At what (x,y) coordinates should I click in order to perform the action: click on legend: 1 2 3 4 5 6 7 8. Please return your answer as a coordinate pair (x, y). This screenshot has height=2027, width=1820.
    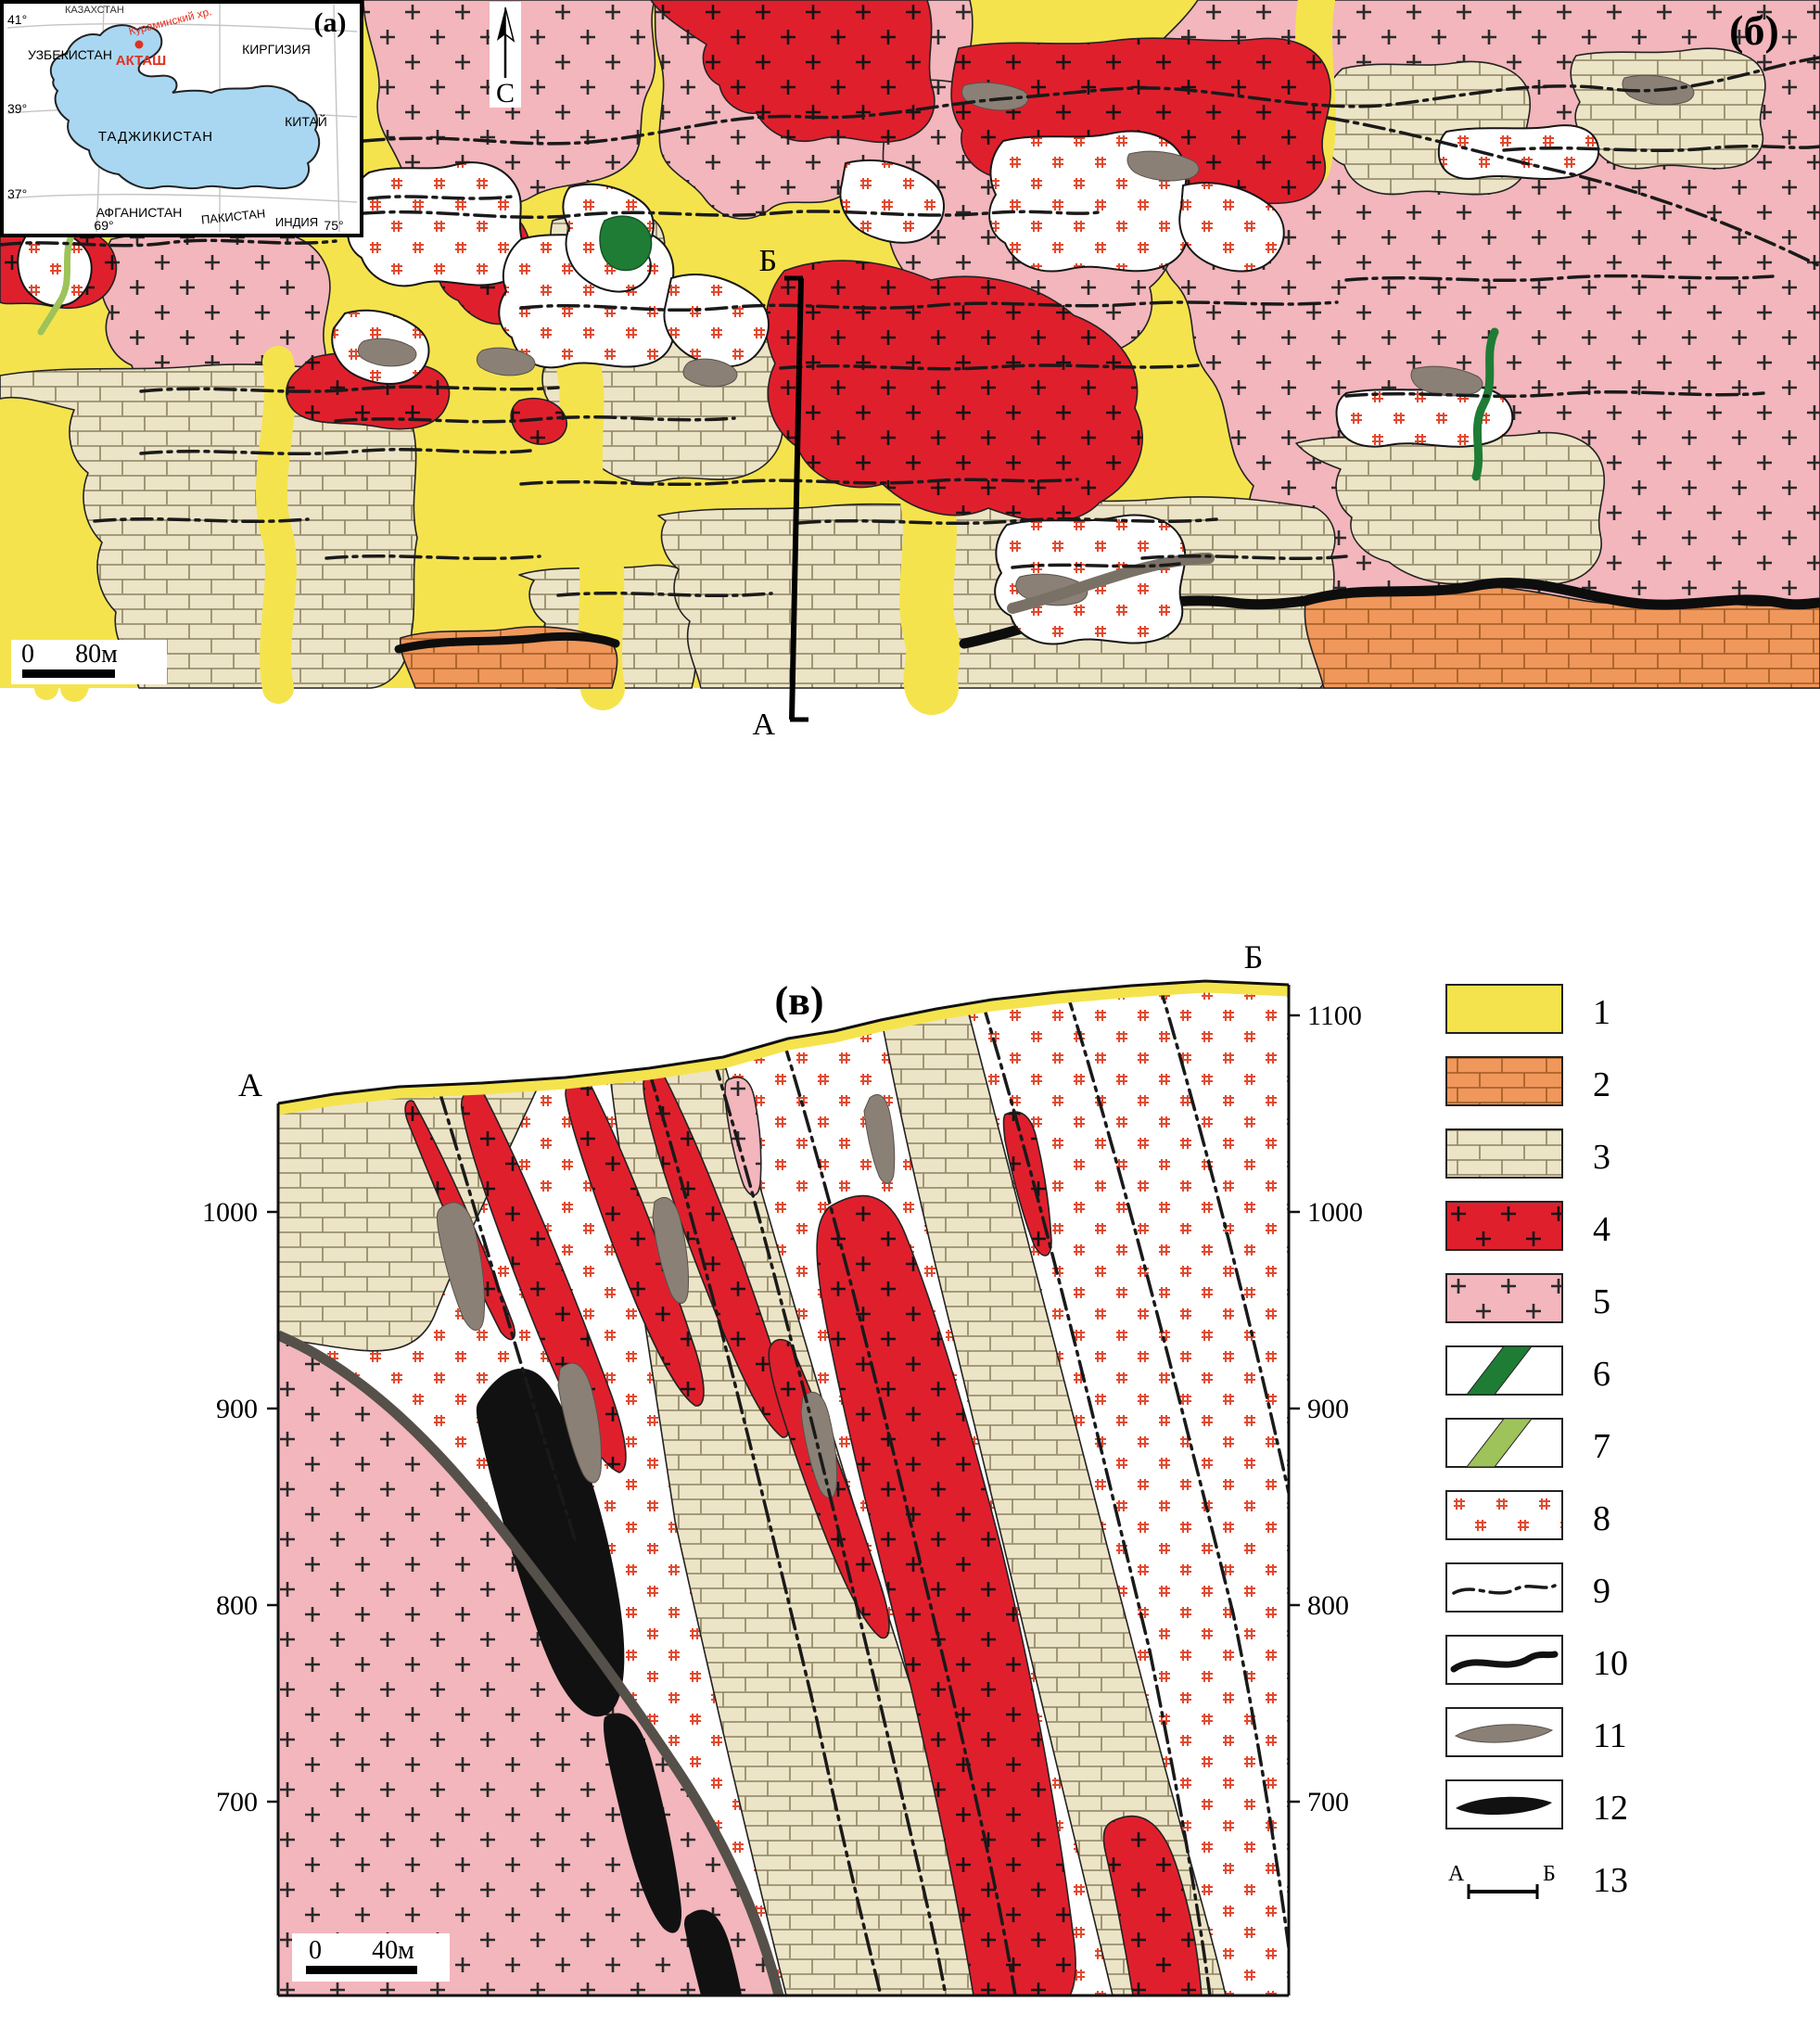
    Looking at the image, I should click on (1536, 1442).